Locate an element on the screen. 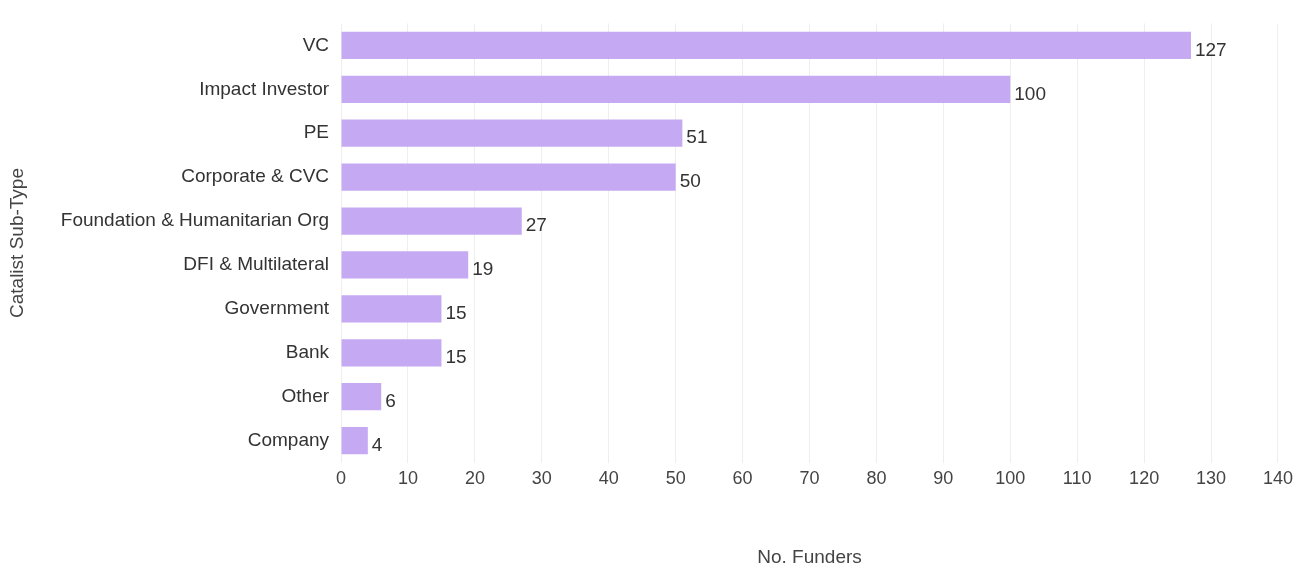 The width and height of the screenshot is (1299, 569). x-axis-title: No. Funders is located at coordinates (809, 556).